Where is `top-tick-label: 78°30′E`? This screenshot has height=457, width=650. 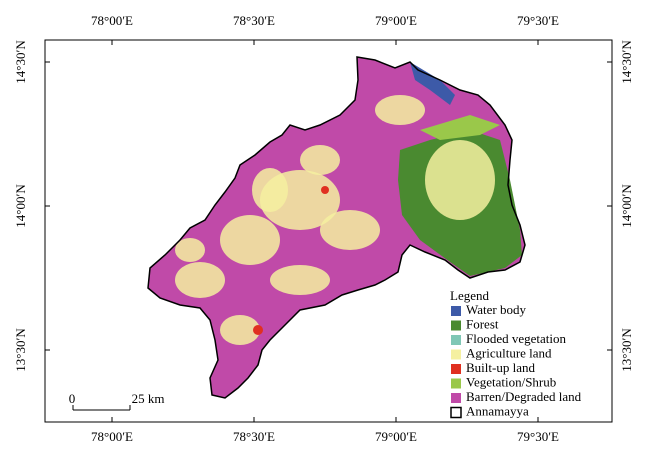 top-tick-label: 78°30′E is located at coordinates (254, 20).